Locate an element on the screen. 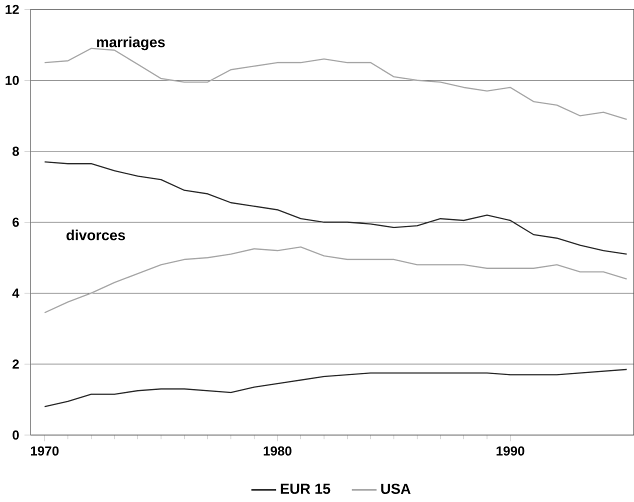 This screenshot has width=634, height=502. x-tick-label: 1990 is located at coordinates (510, 451).